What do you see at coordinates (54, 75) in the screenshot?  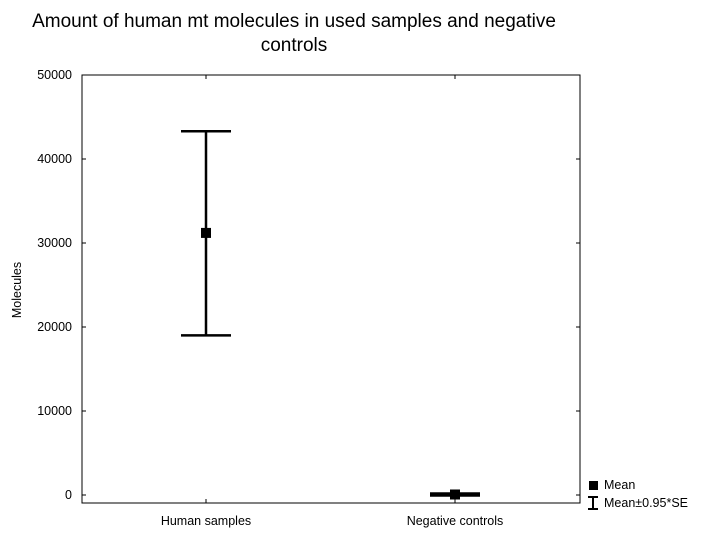 I see `y-tick-label: 50000` at bounding box center [54, 75].